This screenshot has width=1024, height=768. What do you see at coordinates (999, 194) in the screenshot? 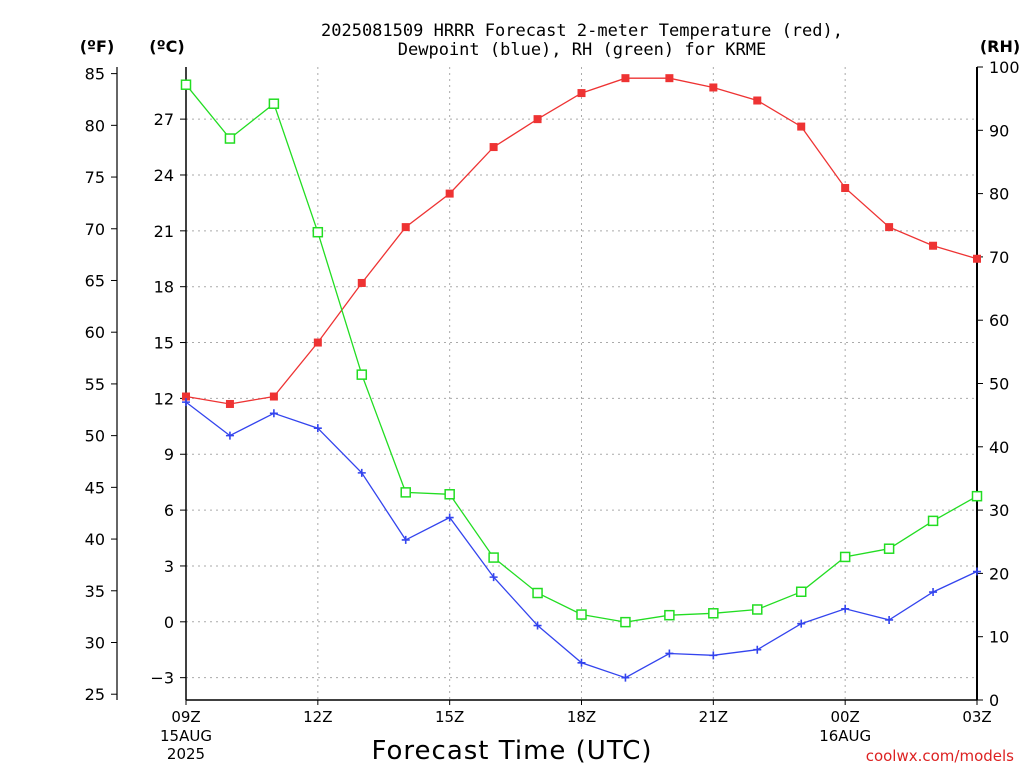
I see `rh-tick-label: 80` at bounding box center [999, 194].